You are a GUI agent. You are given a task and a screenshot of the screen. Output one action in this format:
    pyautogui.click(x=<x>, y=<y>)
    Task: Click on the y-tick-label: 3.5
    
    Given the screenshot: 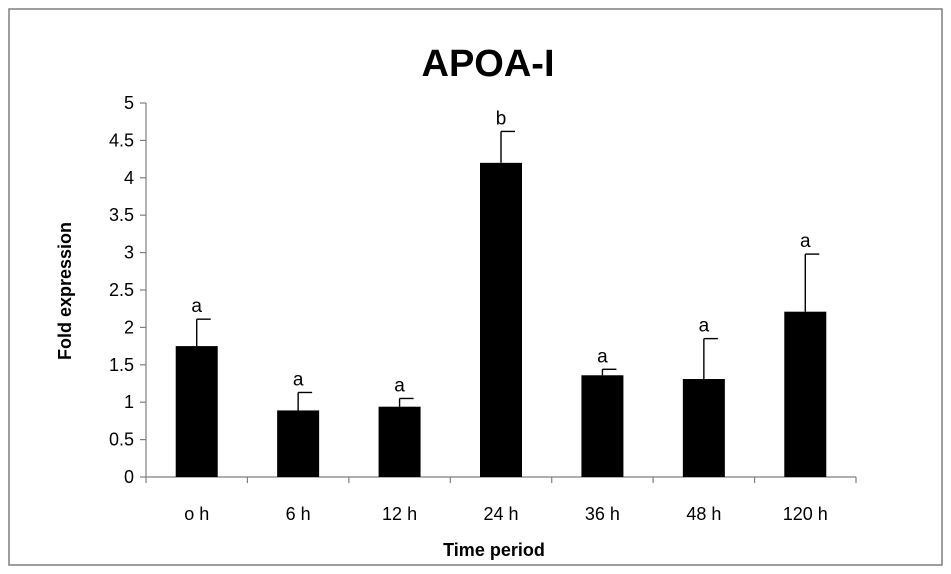 What is the action you would take?
    pyautogui.click(x=121, y=215)
    